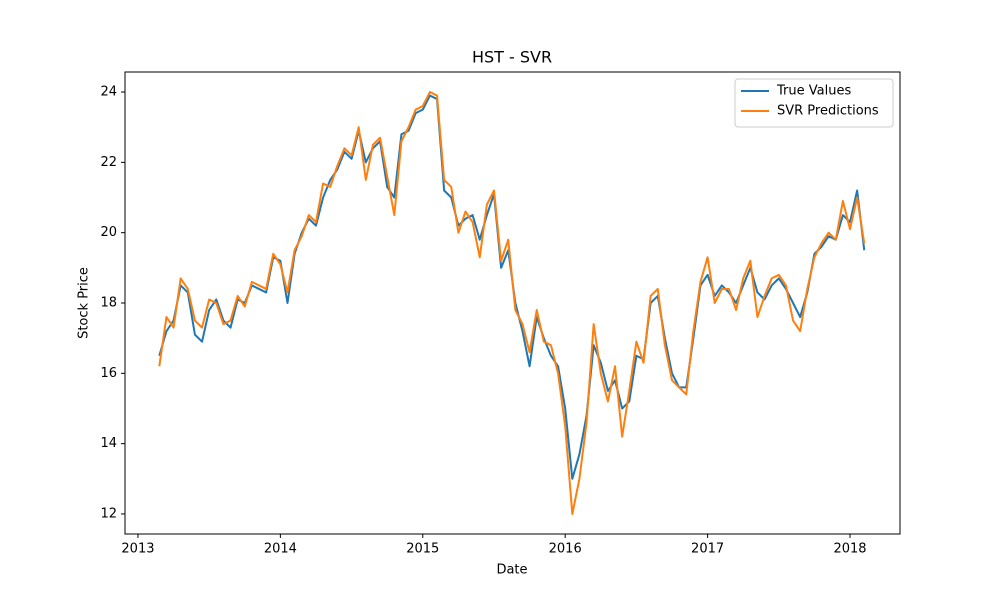 This screenshot has height=600, width=1000. I want to click on x-tick-label: 2014, so click(280, 549).